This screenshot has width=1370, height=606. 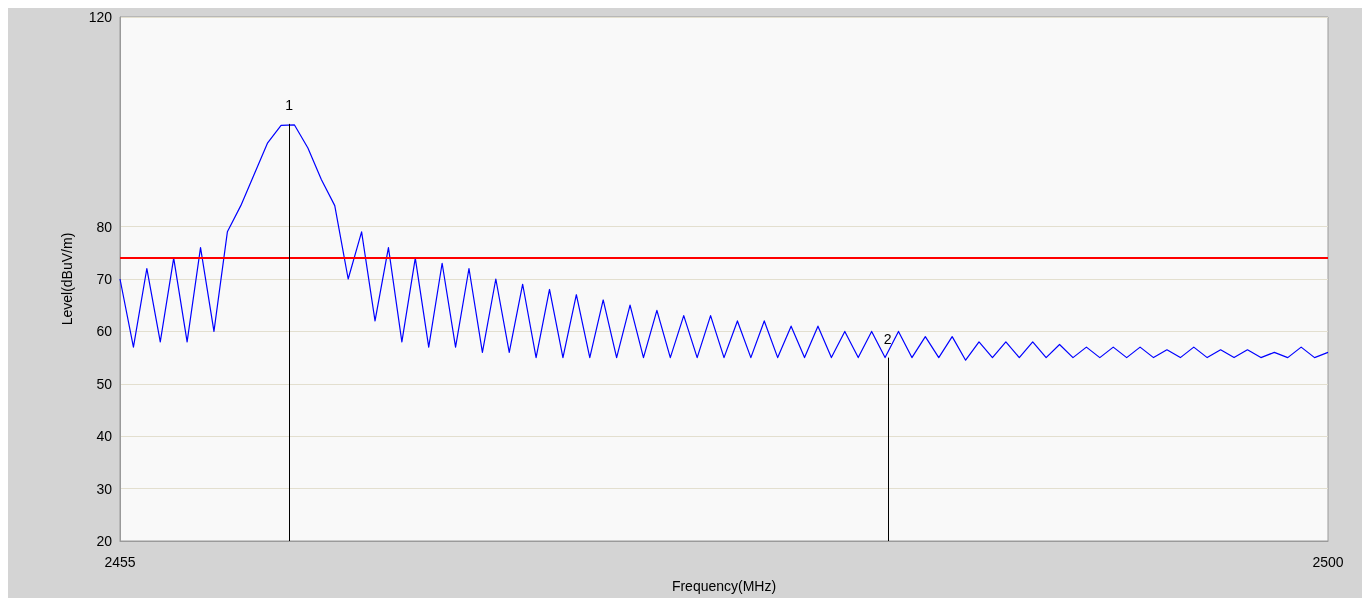 What do you see at coordinates (104, 331) in the screenshot?
I see `y-tick-label: 60` at bounding box center [104, 331].